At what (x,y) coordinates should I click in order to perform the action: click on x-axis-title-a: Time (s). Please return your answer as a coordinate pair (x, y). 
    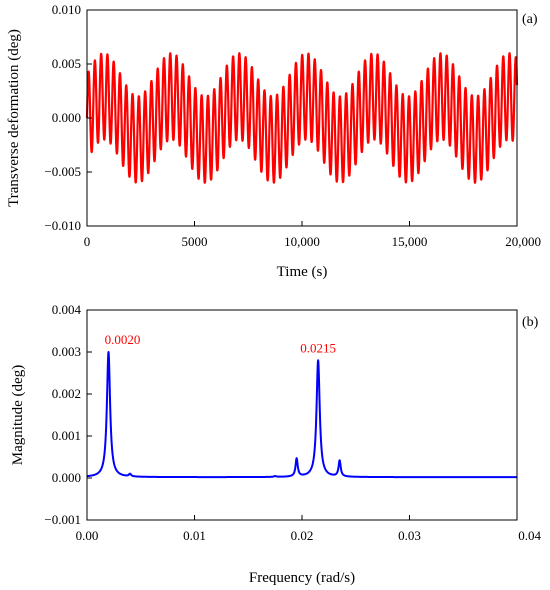
    Looking at the image, I should click on (302, 272).